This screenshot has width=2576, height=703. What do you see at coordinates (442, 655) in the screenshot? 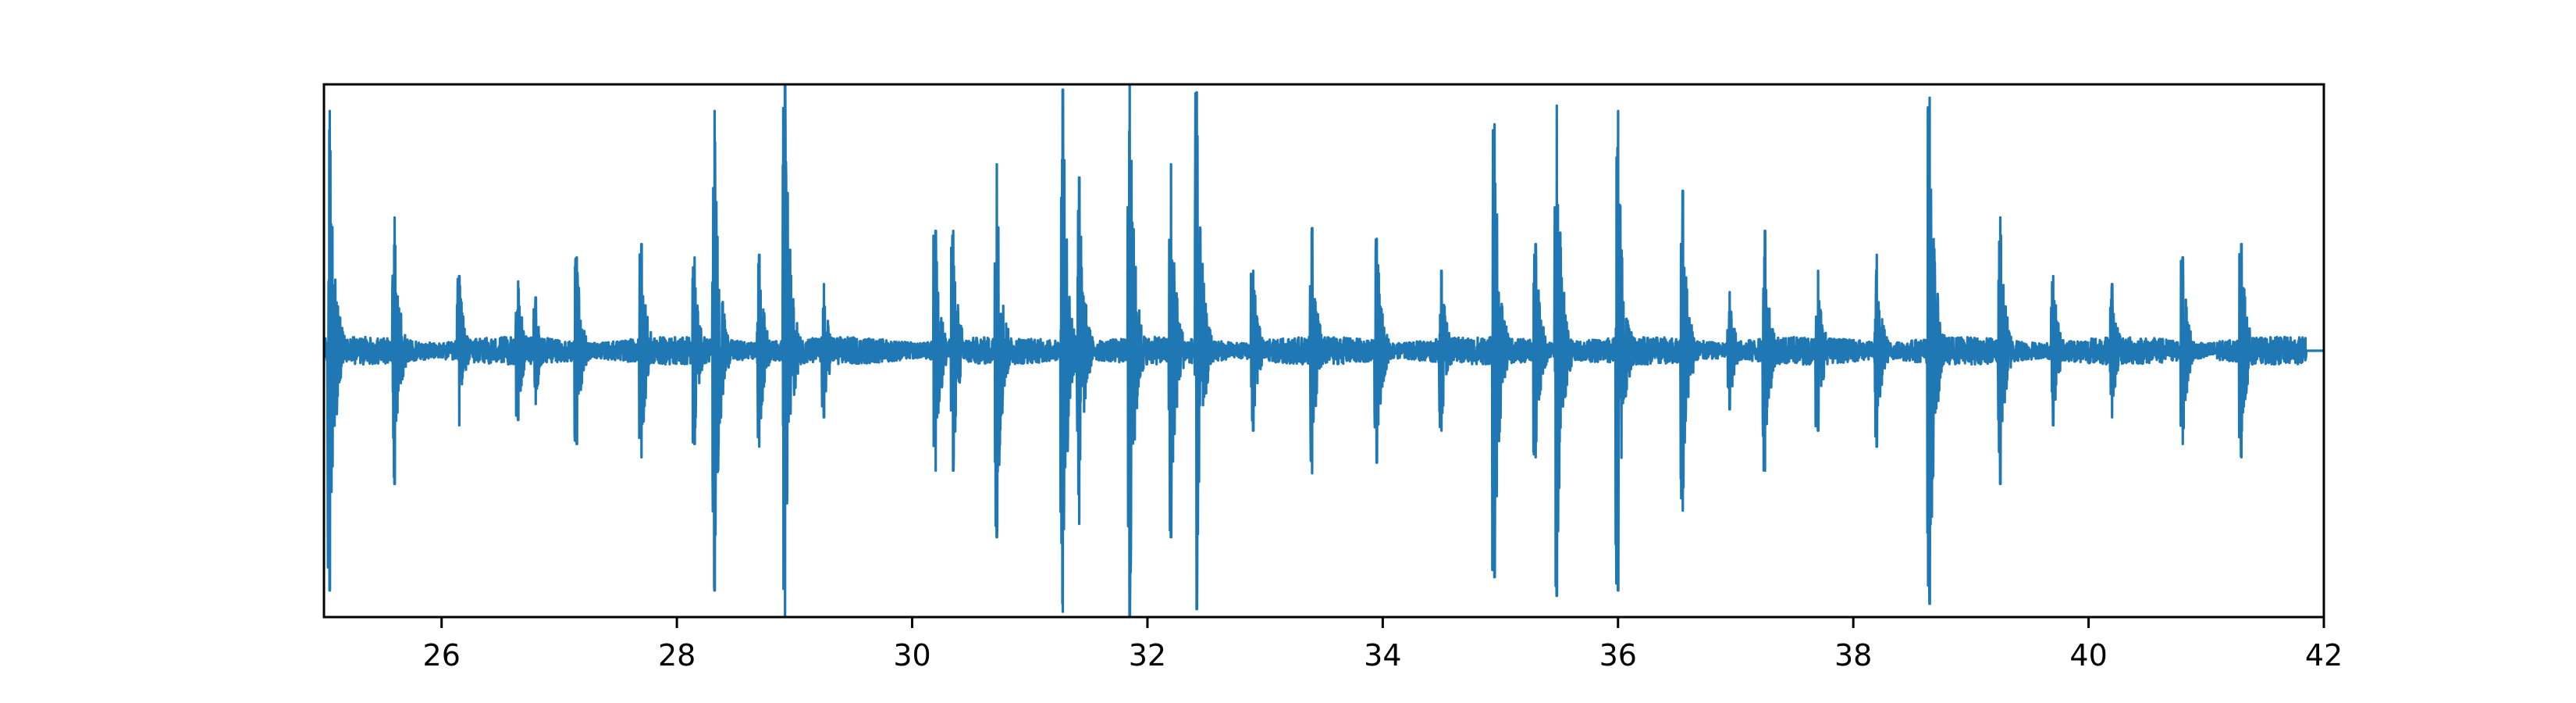
I see `x-tick-label: 26` at bounding box center [442, 655].